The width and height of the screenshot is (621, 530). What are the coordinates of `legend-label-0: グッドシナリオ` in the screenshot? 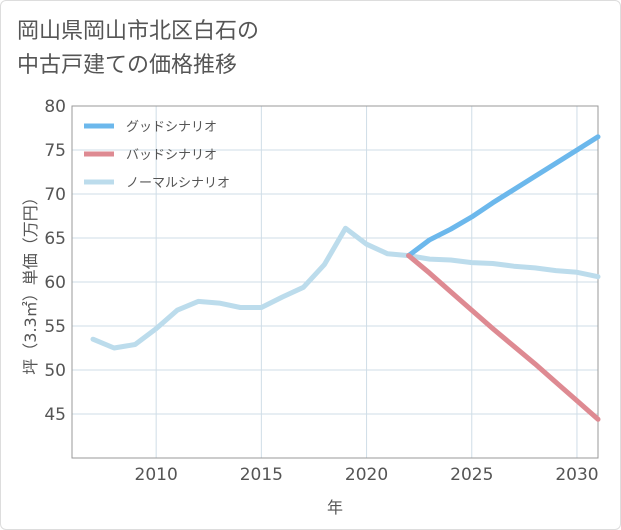 It's located at (171, 127).